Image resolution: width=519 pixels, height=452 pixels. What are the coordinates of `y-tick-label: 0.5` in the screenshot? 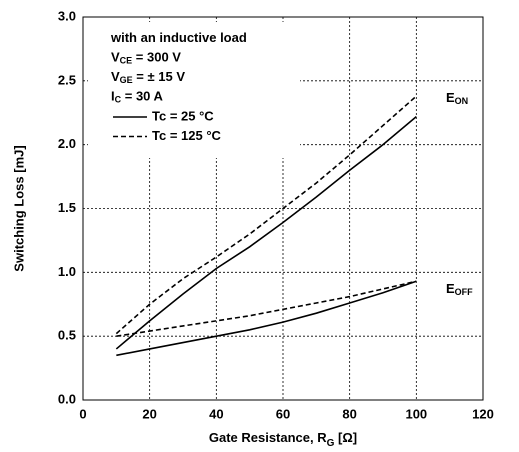 It's located at (67, 335).